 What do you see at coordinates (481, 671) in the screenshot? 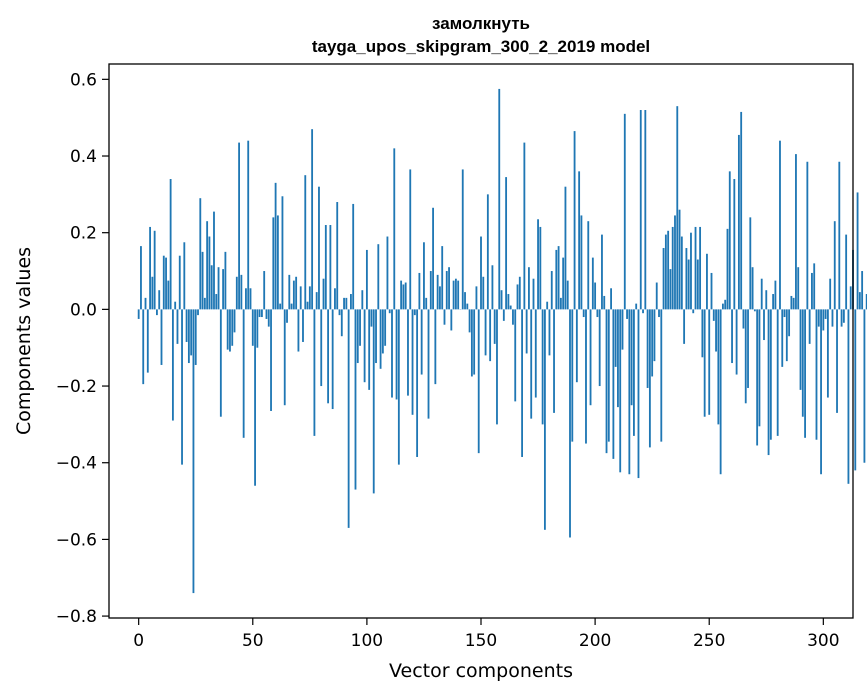
I see `x-axis-label: Vector components` at bounding box center [481, 671].